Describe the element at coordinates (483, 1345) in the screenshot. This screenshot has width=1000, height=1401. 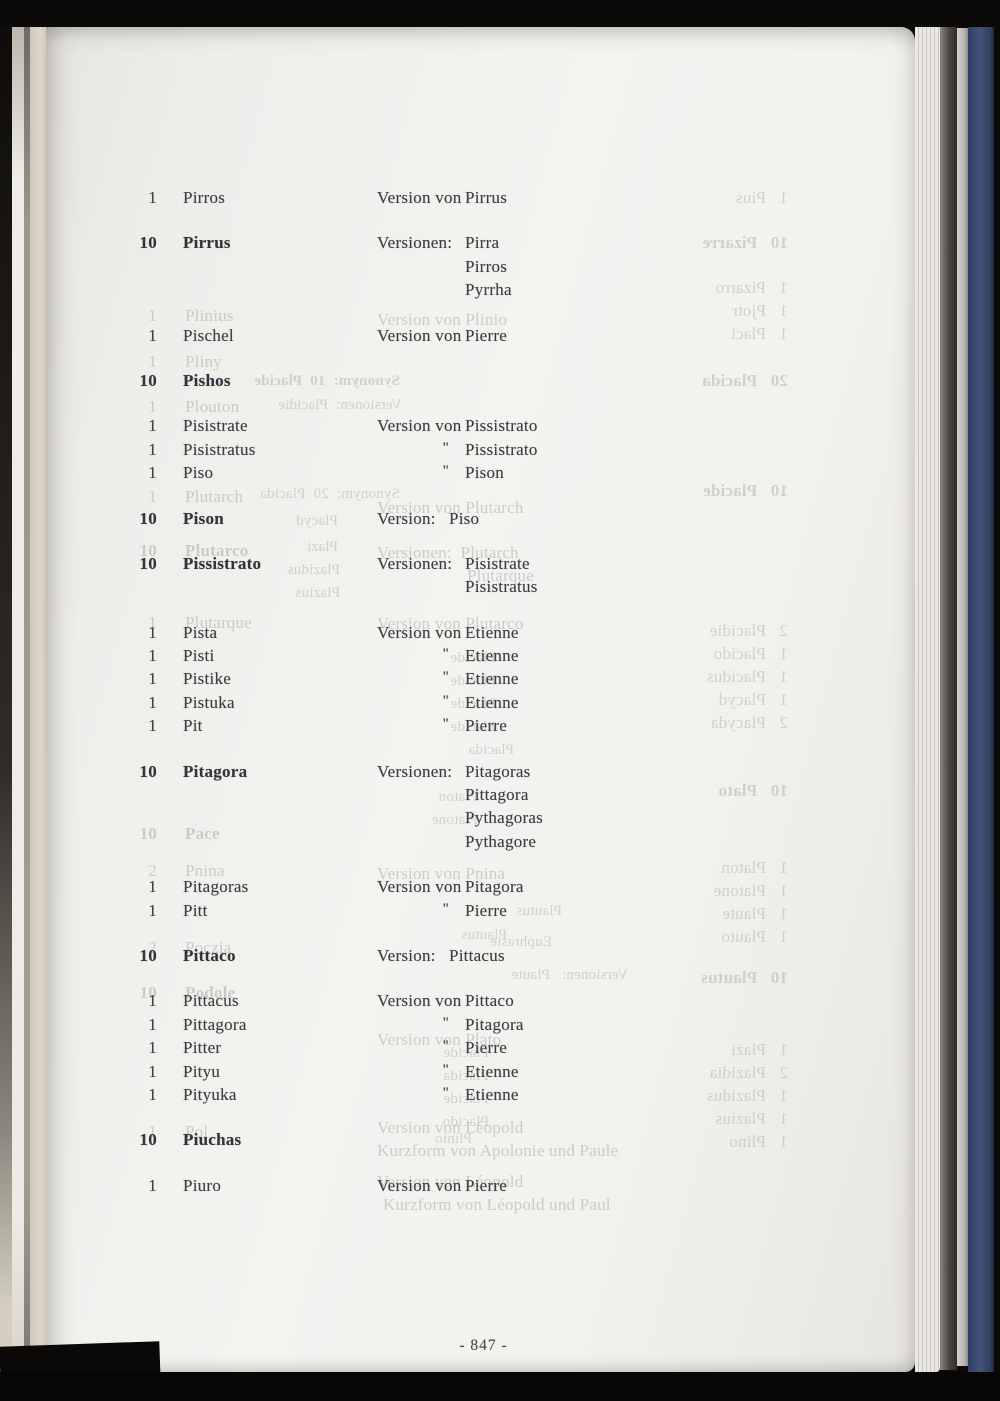
I see `page-number: - 847 -` at that location.